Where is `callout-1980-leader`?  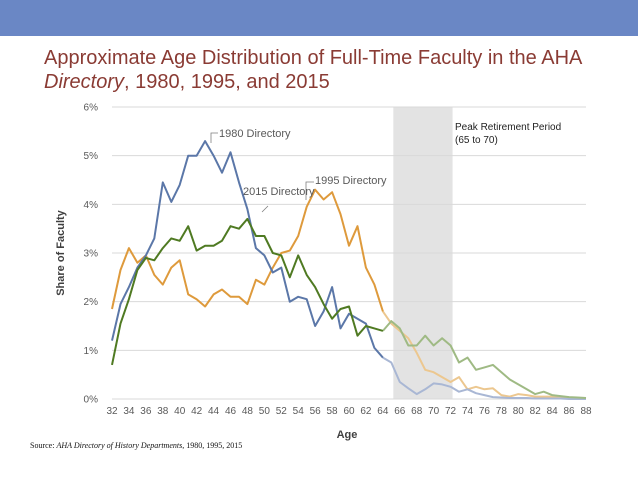
callout-1980-leader is located at coordinates (214, 137).